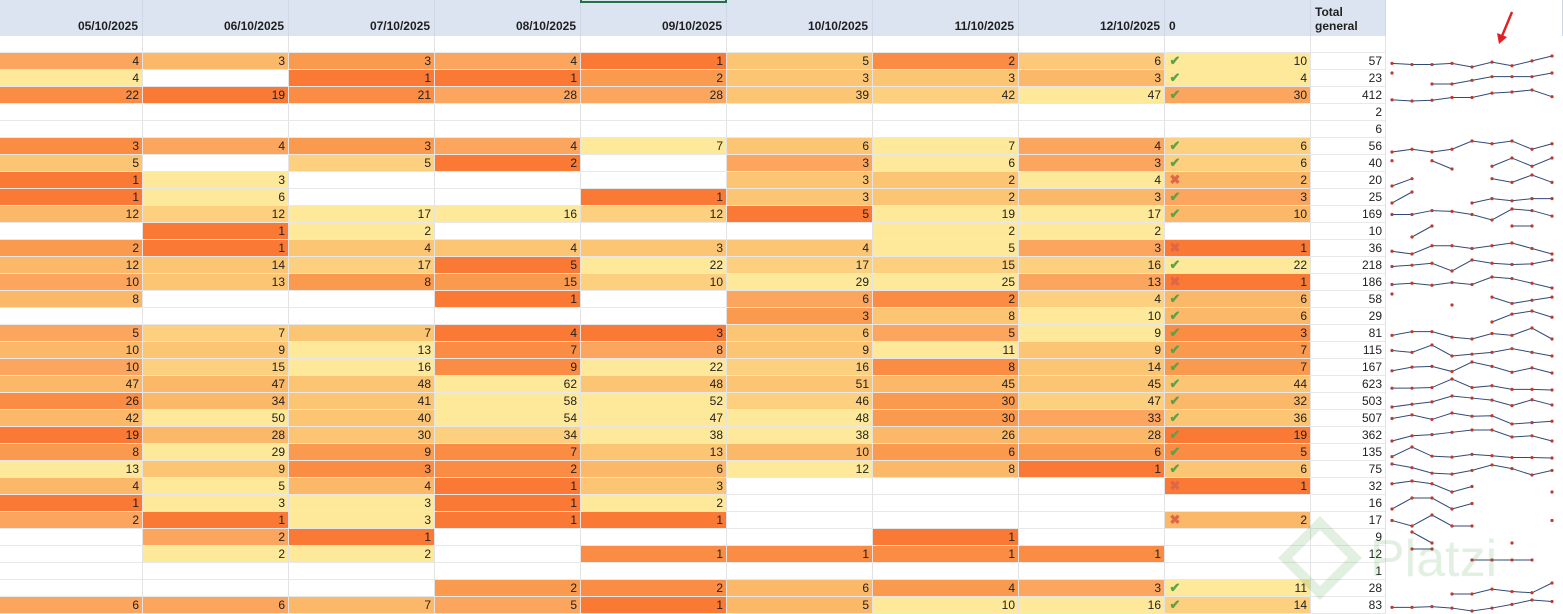  What do you see at coordinates (71, 18) in the screenshot?
I see `column-header: 05/10/2025` at bounding box center [71, 18].